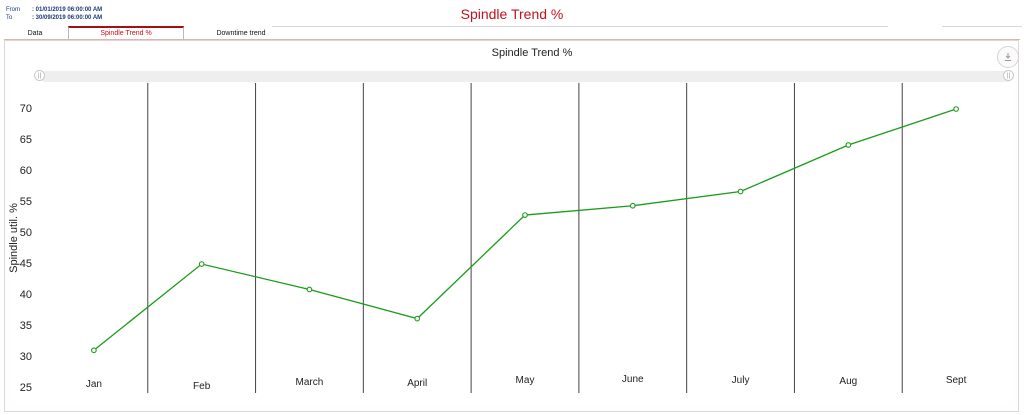 The width and height of the screenshot is (1024, 415). Describe the element at coordinates (848, 381) in the screenshot. I see `x-tick-label-aug: Aug` at that location.